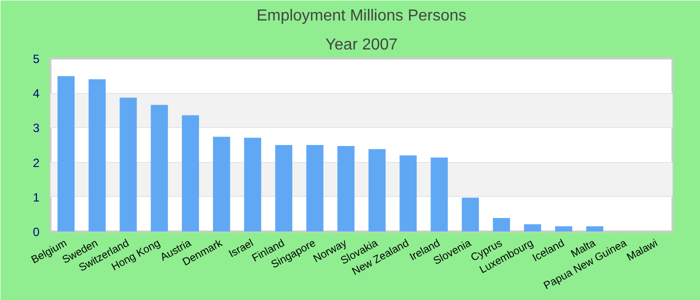 The image size is (700, 300). Describe the element at coordinates (361, 45) in the screenshot. I see `chart-subtitle: Year 2007` at that location.